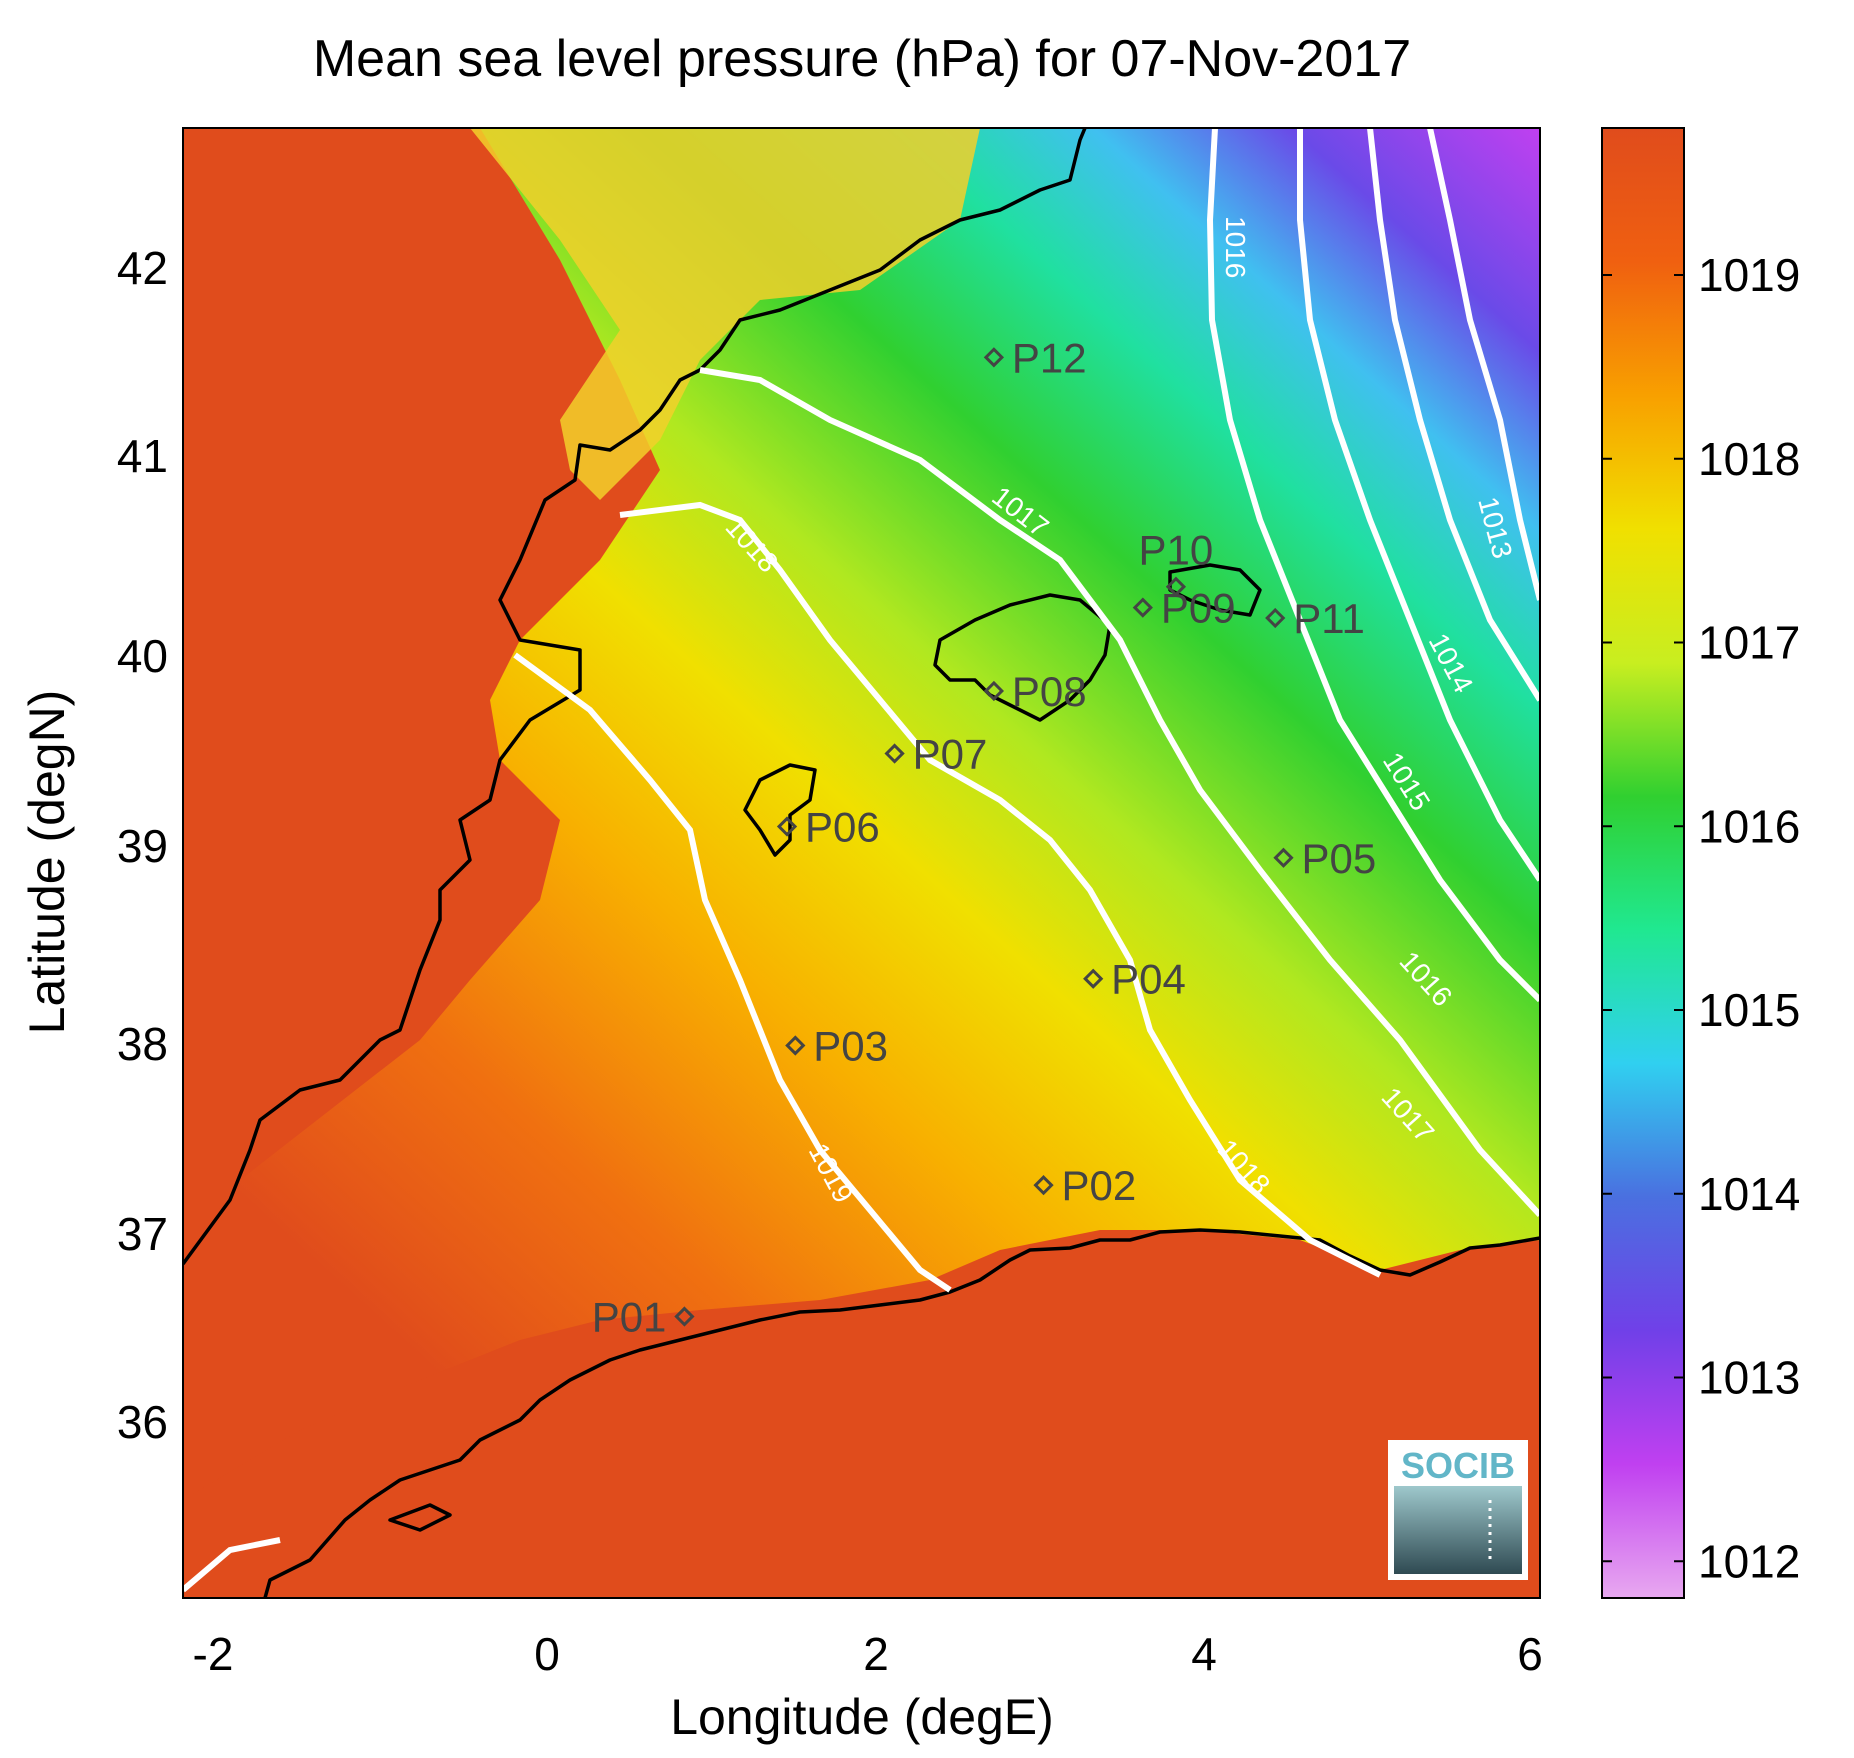 This screenshot has height=1758, width=1854. I want to click on station-label-p10: P10, so click(1176, 550).